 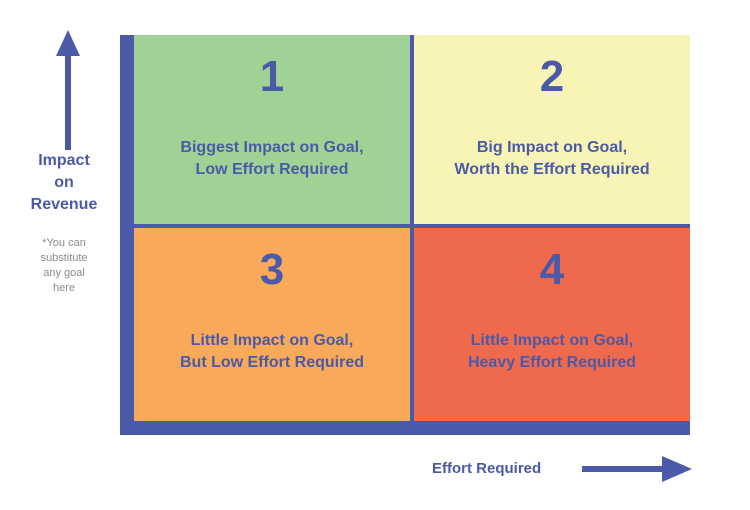 I want to click on y-axis-label-line-1: Impact, so click(x=64, y=160).